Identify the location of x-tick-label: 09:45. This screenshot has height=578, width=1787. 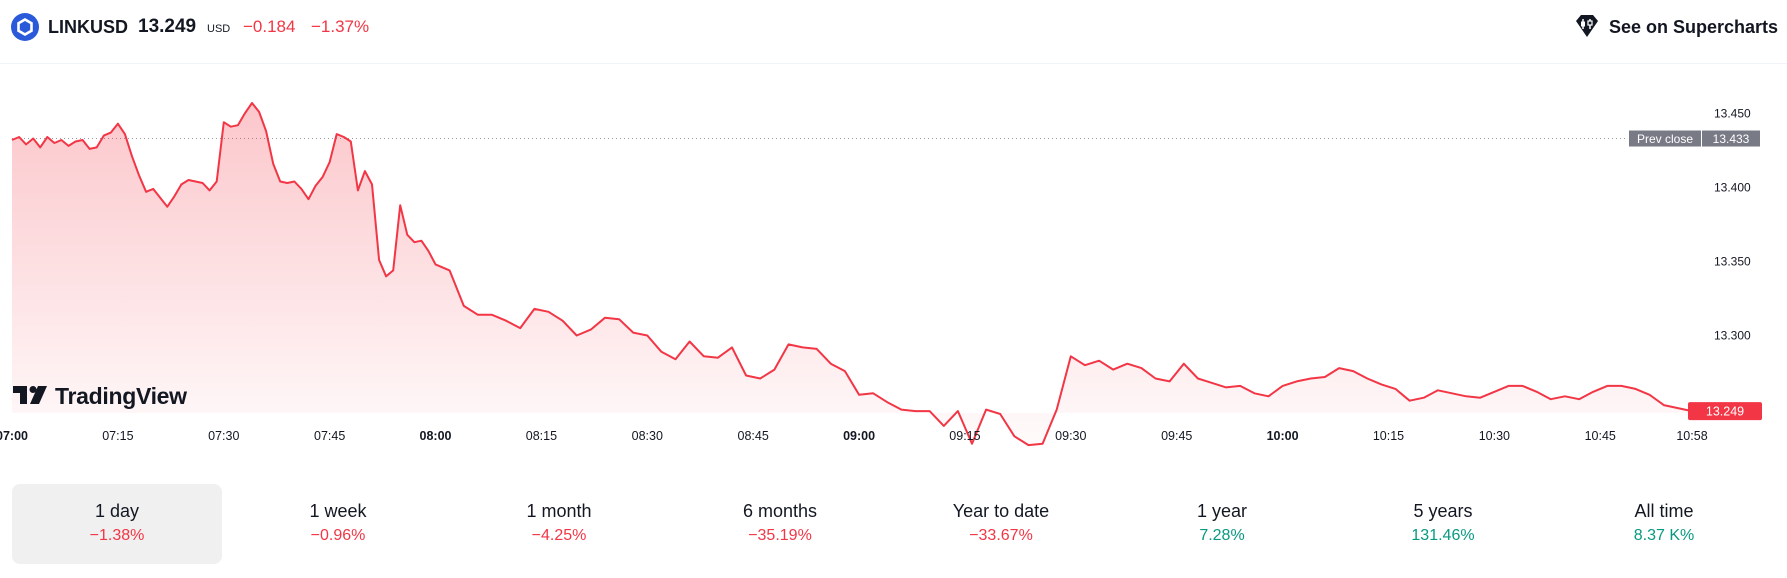
(1176, 436).